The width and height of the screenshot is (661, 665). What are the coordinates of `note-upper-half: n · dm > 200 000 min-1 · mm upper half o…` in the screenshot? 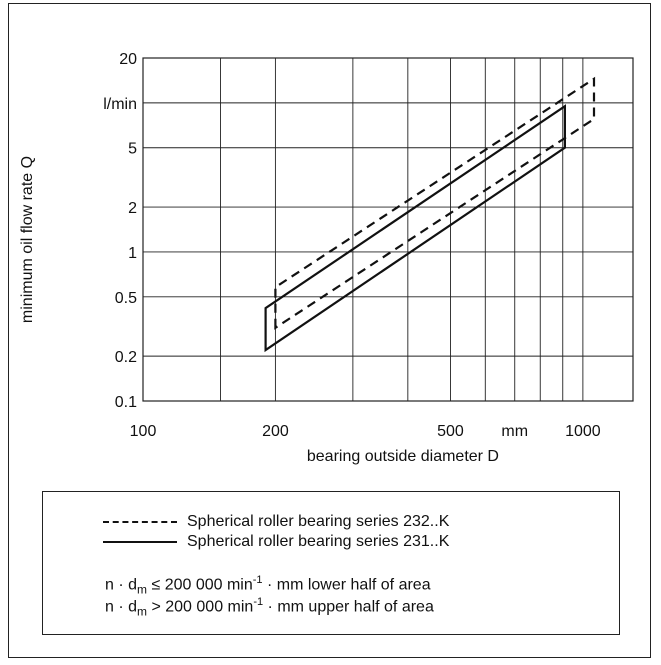 It's located at (269, 607).